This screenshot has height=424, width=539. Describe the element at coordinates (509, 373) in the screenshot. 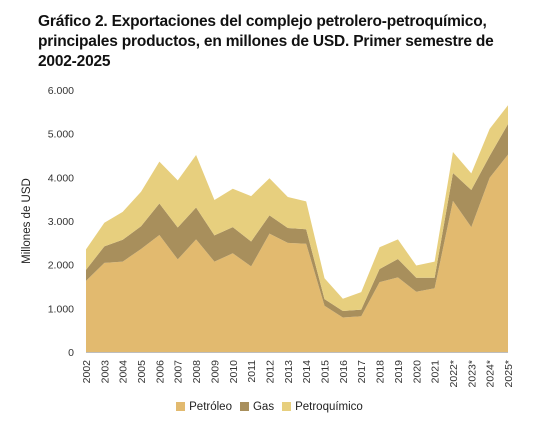

I see `x-tick-label: 2025*` at that location.